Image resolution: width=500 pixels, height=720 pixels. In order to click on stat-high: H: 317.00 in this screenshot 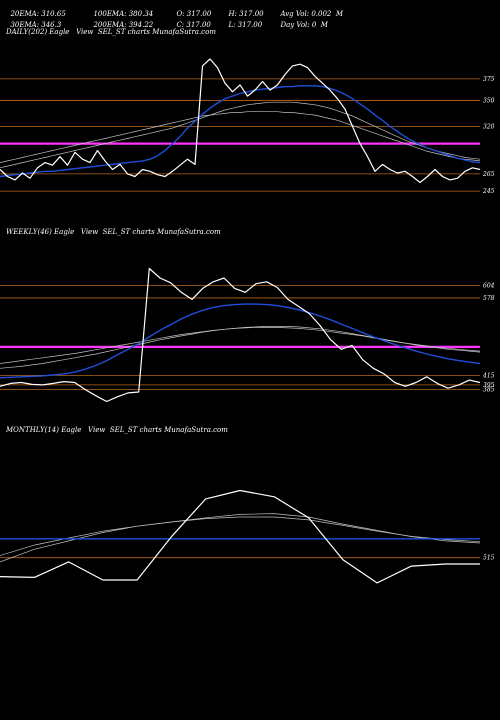, I will do `click(246, 14)`.